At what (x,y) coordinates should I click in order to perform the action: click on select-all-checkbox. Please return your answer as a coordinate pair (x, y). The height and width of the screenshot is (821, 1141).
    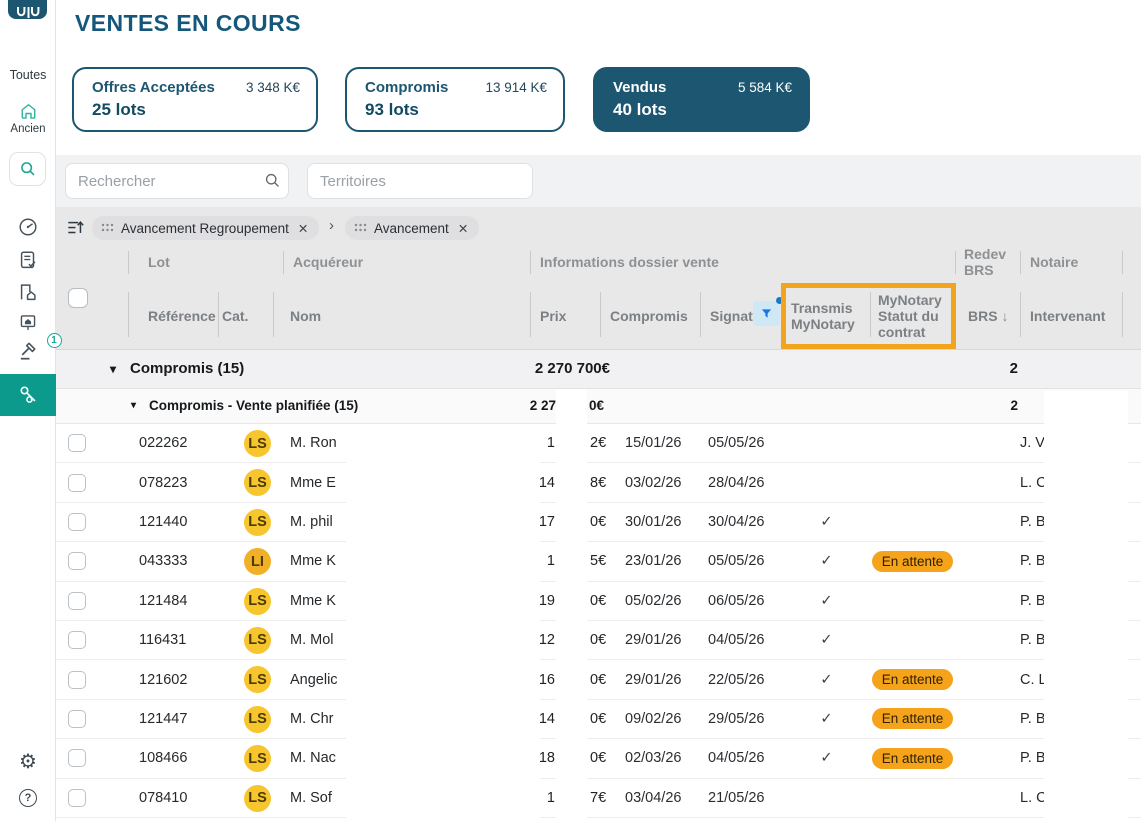
    Looking at the image, I should click on (78, 298).